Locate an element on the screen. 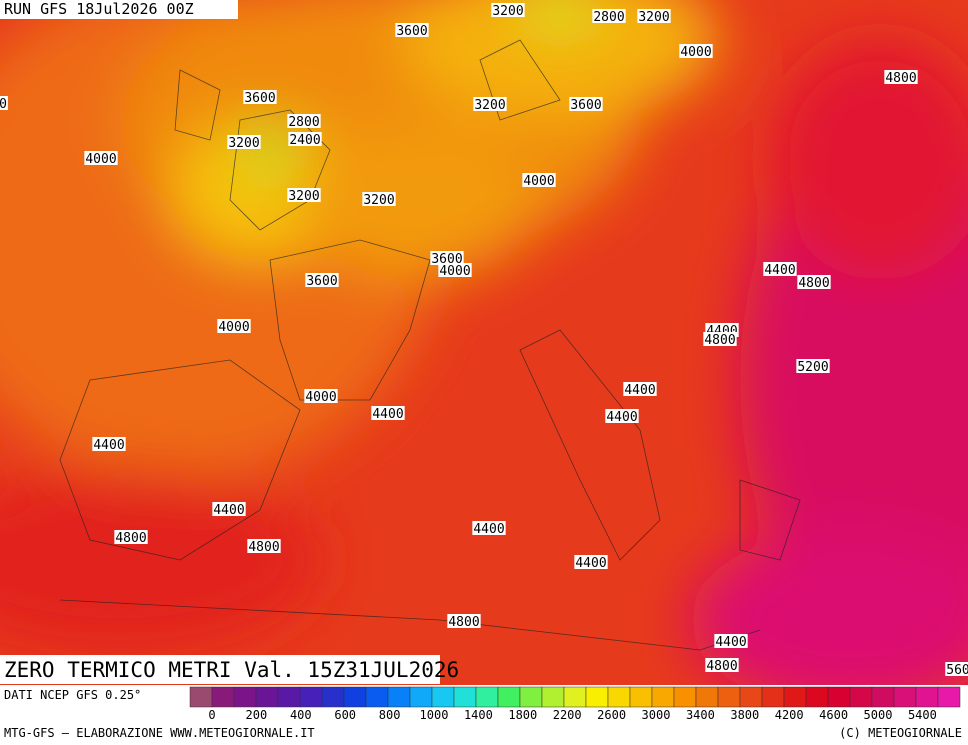  colorbar-label: 1400 is located at coordinates (478, 715).